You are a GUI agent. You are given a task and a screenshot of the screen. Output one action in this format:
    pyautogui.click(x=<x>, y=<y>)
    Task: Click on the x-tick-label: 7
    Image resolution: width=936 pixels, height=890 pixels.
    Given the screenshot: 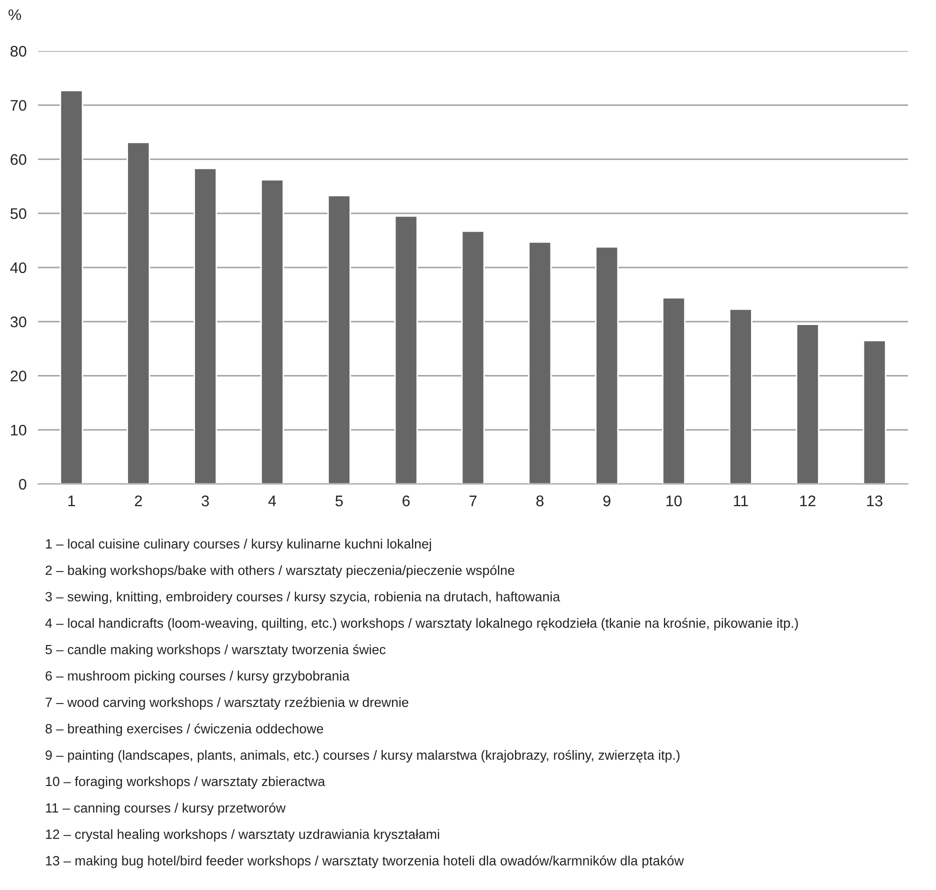 What is the action you would take?
    pyautogui.click(x=473, y=501)
    